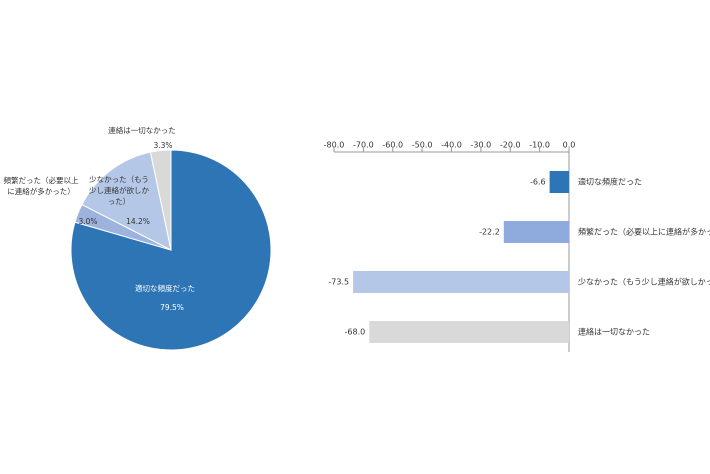  What do you see at coordinates (363, 145) in the screenshot?
I see `x-tick-label: -70.0` at bounding box center [363, 145].